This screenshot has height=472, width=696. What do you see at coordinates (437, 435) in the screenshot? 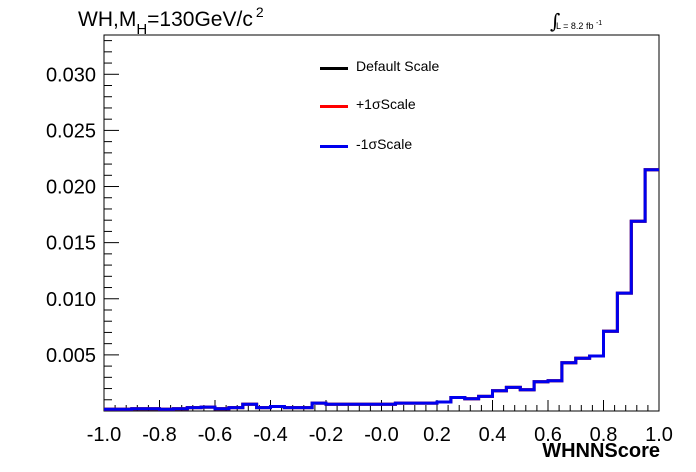
I see `x-tick-label: 0.2` at bounding box center [437, 435].